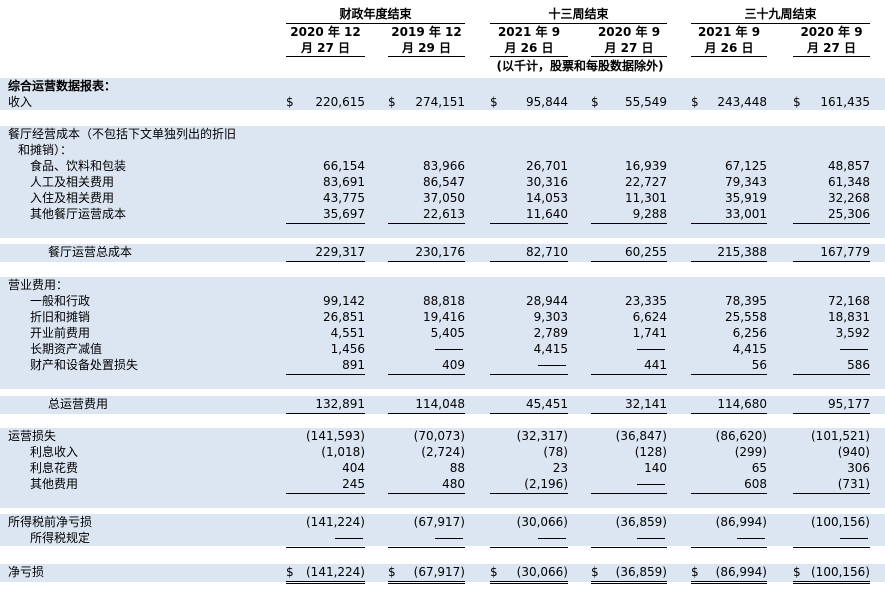 This screenshot has width=885, height=596. Describe the element at coordinates (344, 214) in the screenshot. I see `cell-value: 35,697` at that location.